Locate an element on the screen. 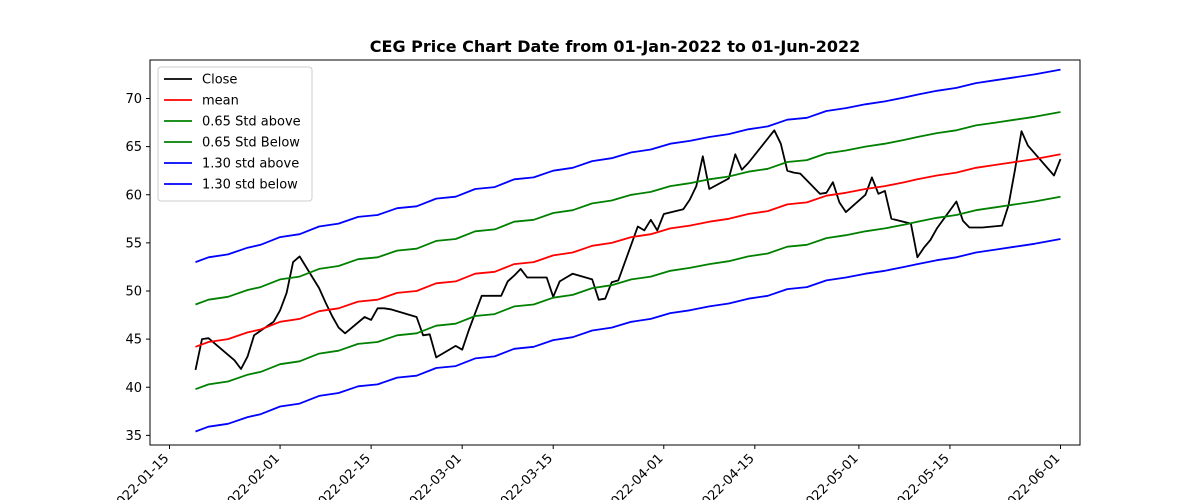 The width and height of the screenshot is (1200, 500). x-tick-label: 2022-05-15 is located at coordinates (921, 475).